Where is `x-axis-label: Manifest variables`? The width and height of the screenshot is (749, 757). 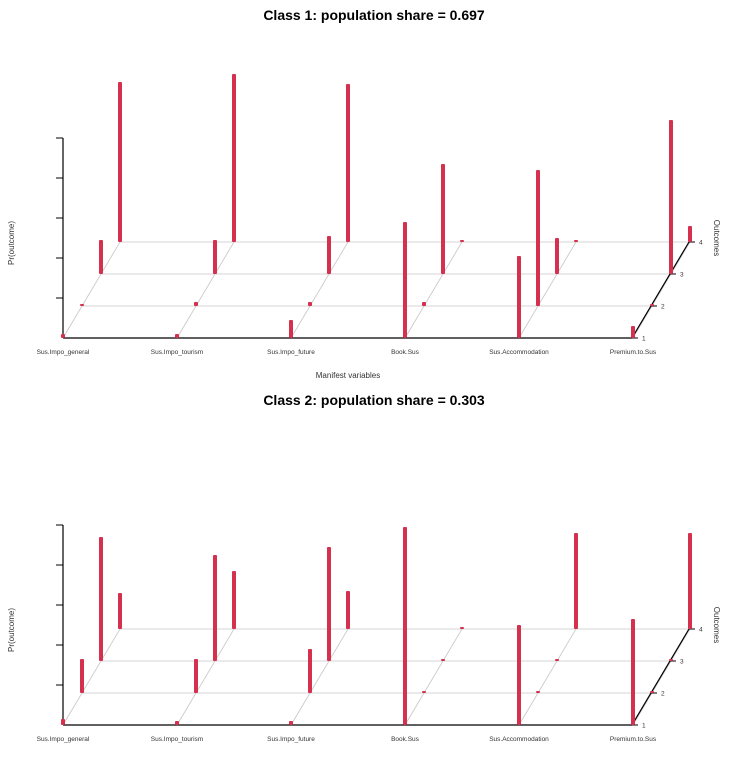
x-axis-label: Manifest variables is located at coordinates (348, 375).